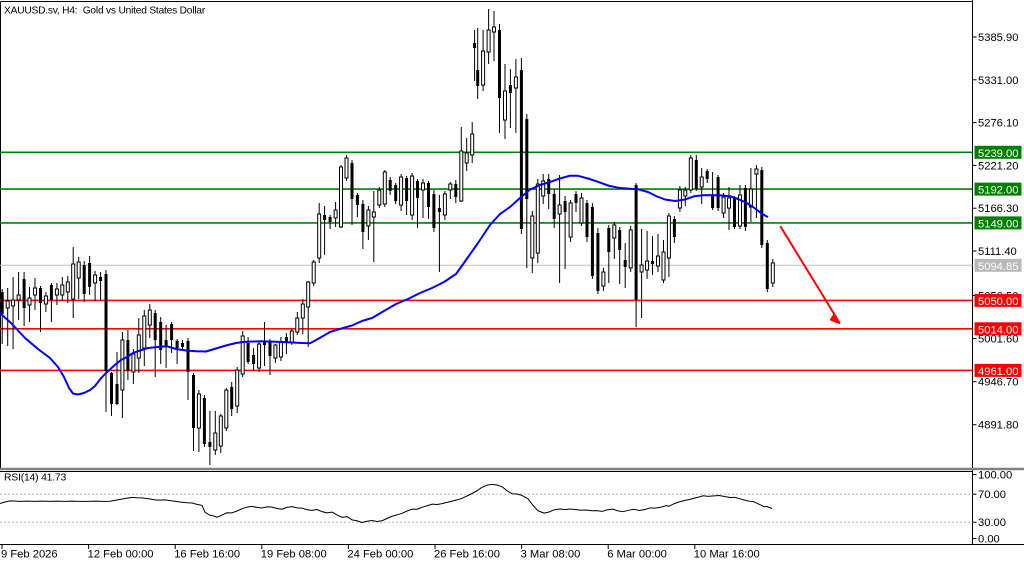 This screenshot has width=1024, height=564. Describe the element at coordinates (998, 154) in the screenshot. I see `svg-text: 5239.00` at that location.